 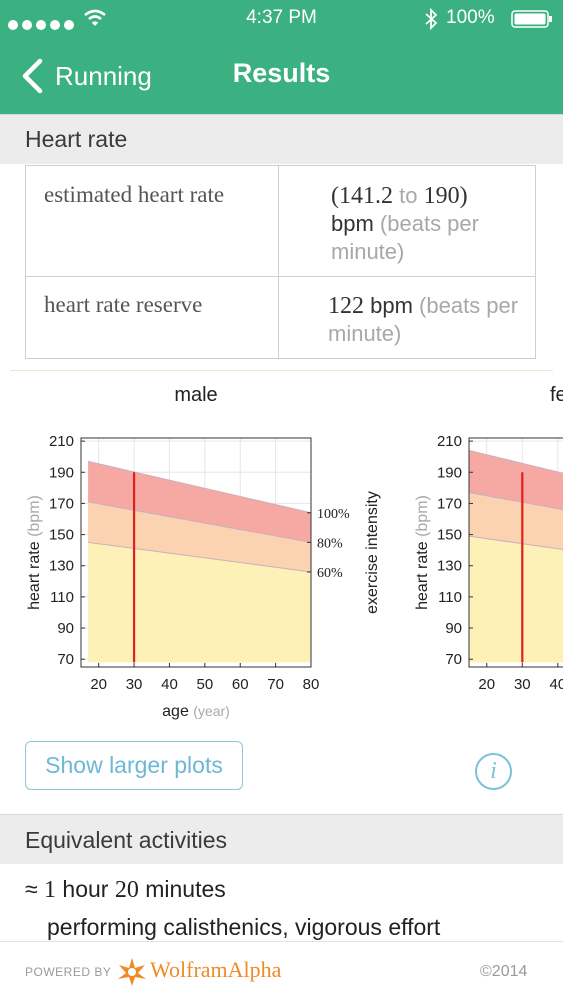 I want to click on page-title: Results, so click(x=281, y=73).